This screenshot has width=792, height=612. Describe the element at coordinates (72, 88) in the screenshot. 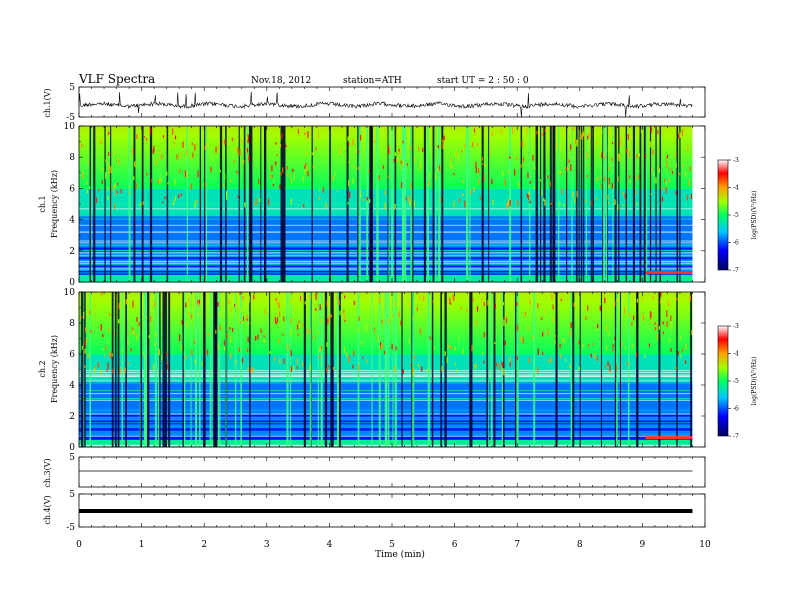

I see `y-tick-label: 5` at that location.